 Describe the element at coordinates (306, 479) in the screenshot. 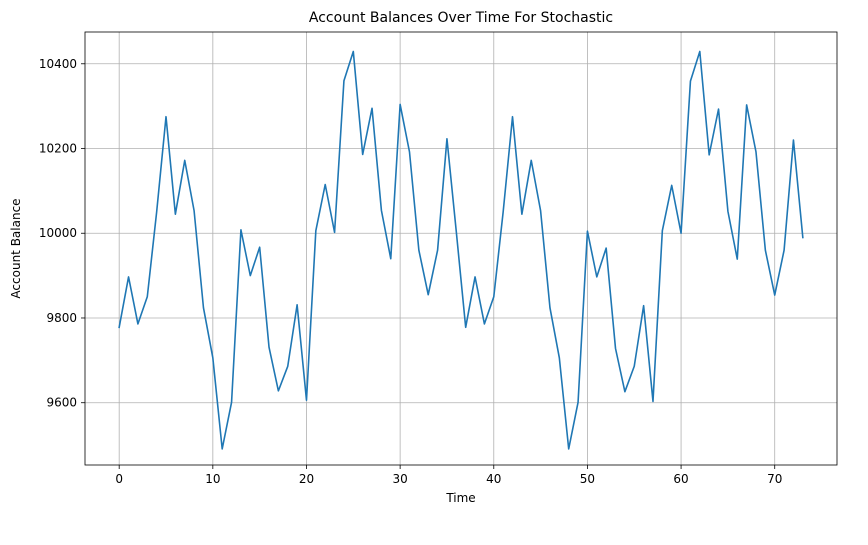

I see `x-tick-label: 20` at that location.